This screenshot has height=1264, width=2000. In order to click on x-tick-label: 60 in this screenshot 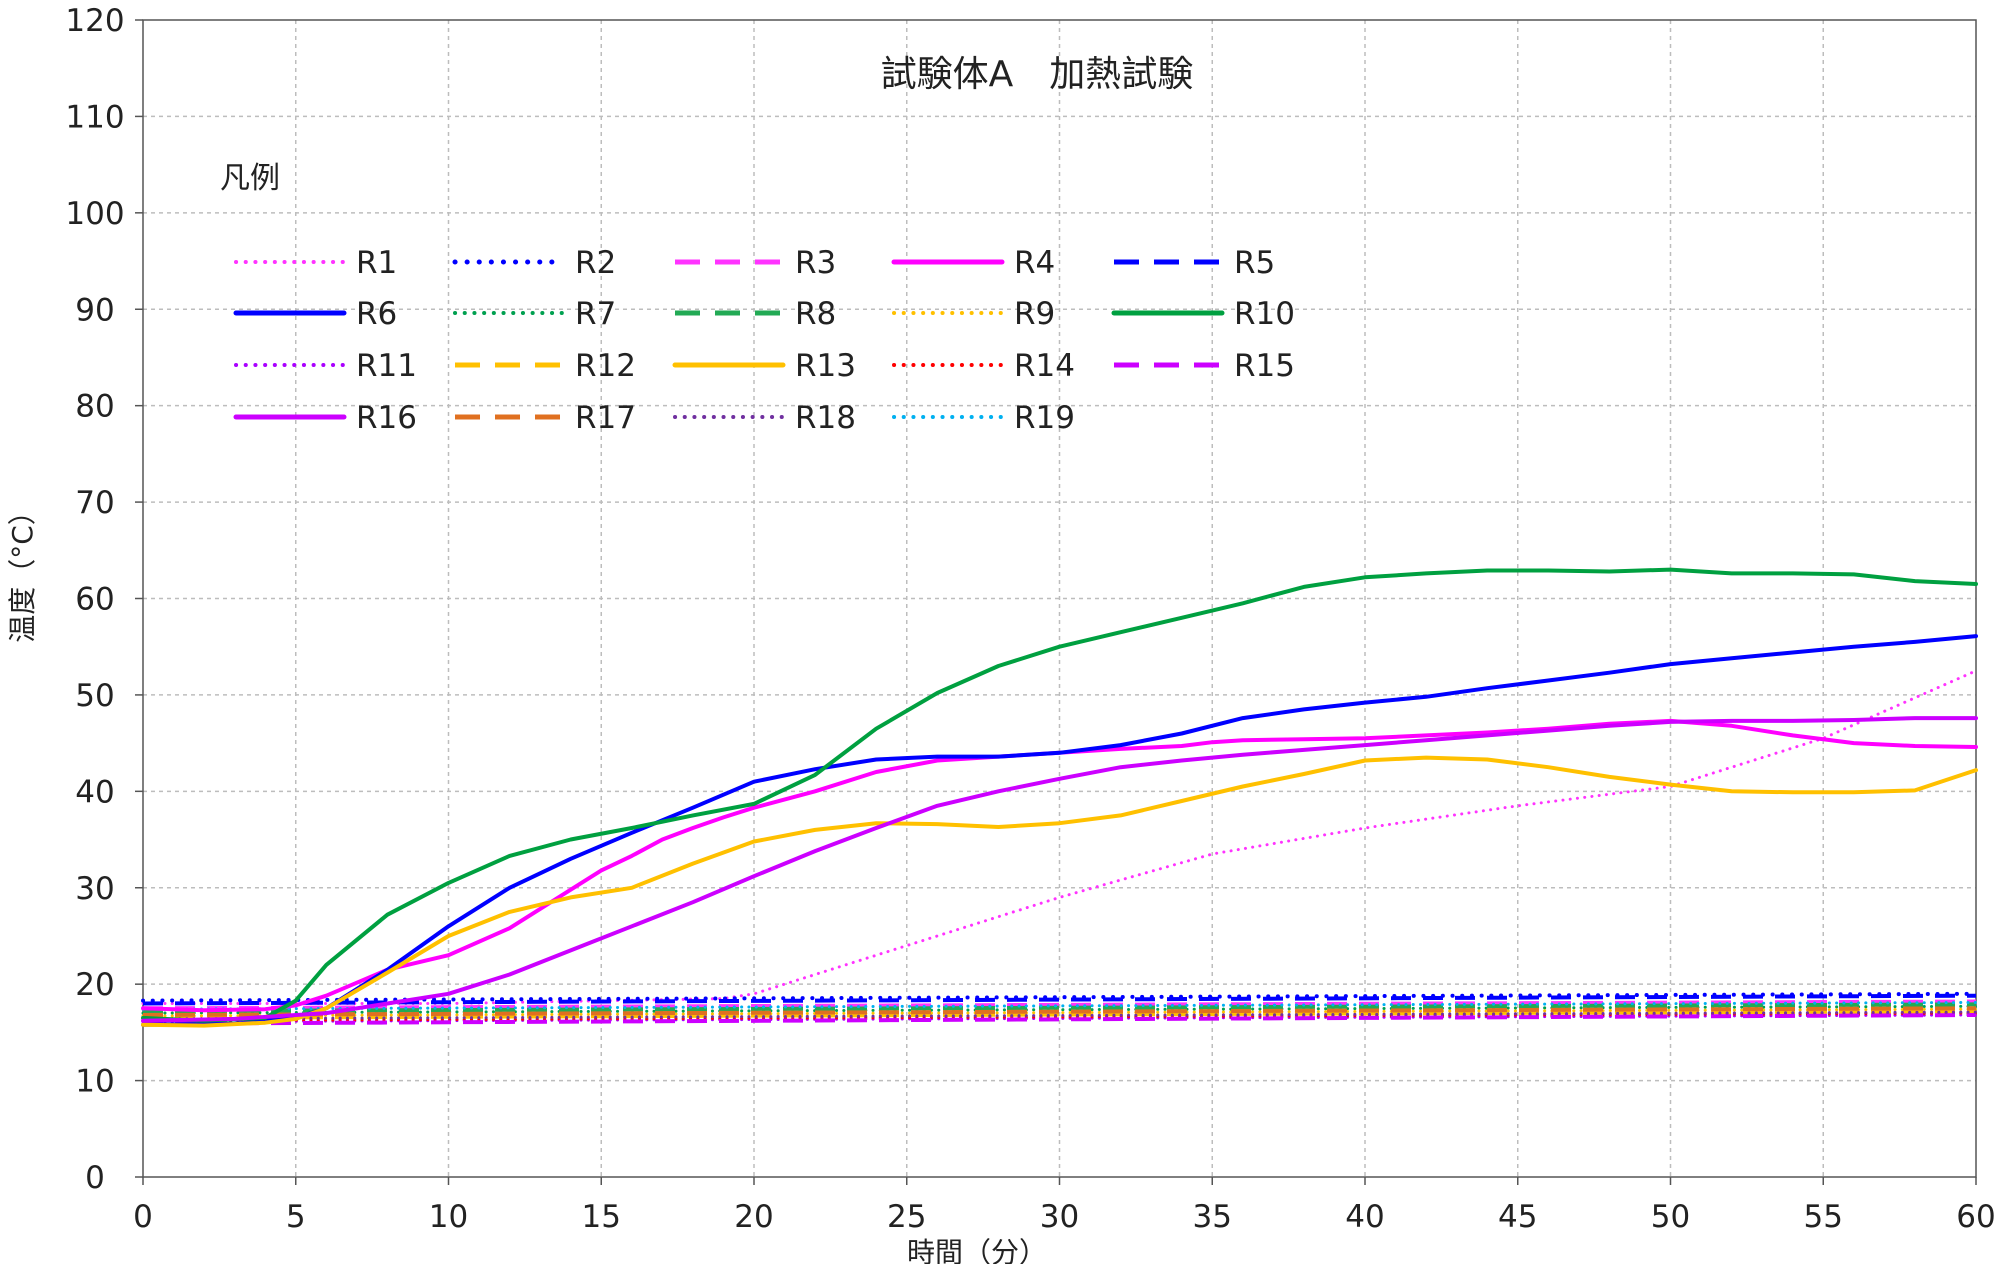, I will do `click(1975, 1217)`.